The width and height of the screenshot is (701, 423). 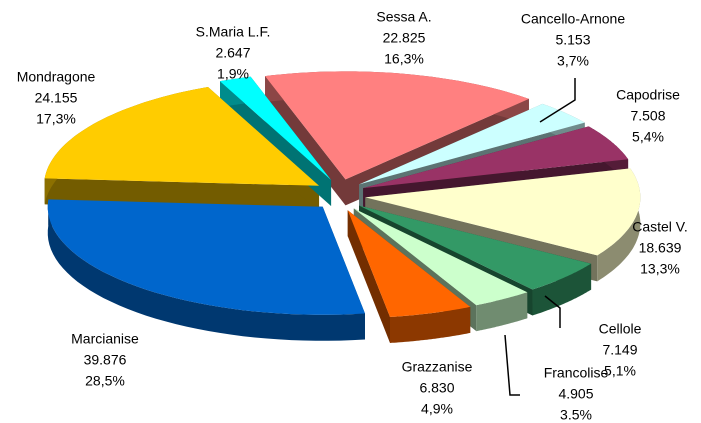 What do you see at coordinates (404, 38) in the screenshot?
I see `data-label: 22.825` at bounding box center [404, 38].